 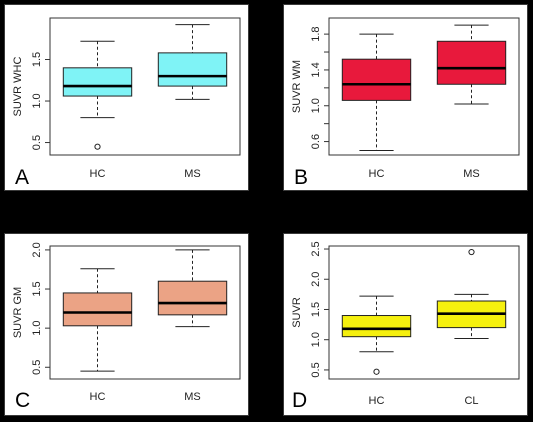 I want to click on y-tick-label: 1.4, so click(x=316, y=69).